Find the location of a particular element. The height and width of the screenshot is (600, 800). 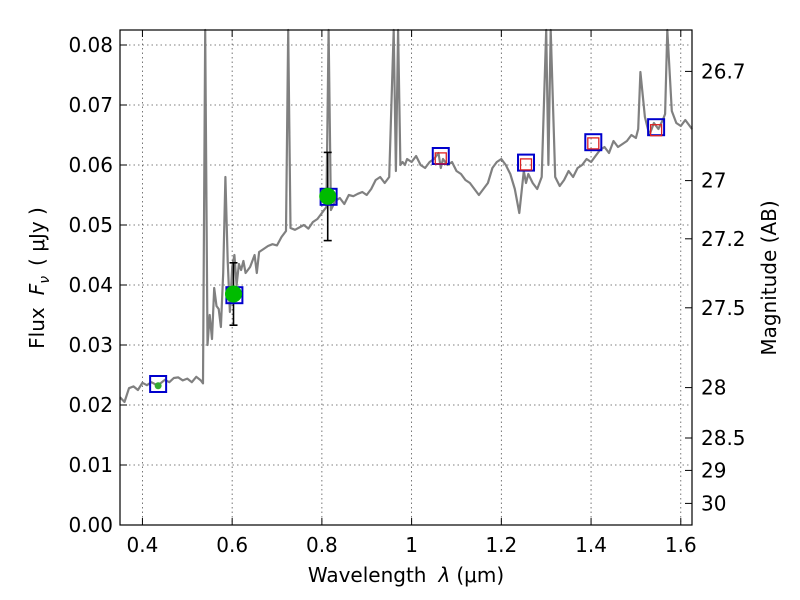

x-axis-title: Wavelength λ (μm) is located at coordinates (406, 575).